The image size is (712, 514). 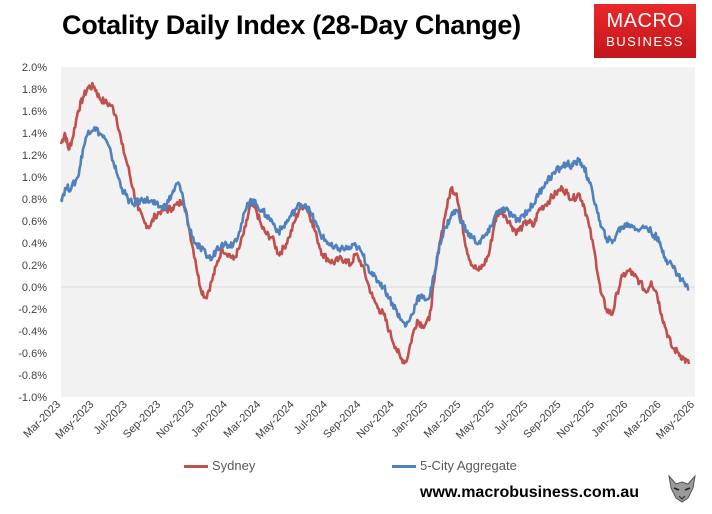 I want to click on chart-title: Cotality Daily Index (28-Day Change), so click(x=291, y=25).